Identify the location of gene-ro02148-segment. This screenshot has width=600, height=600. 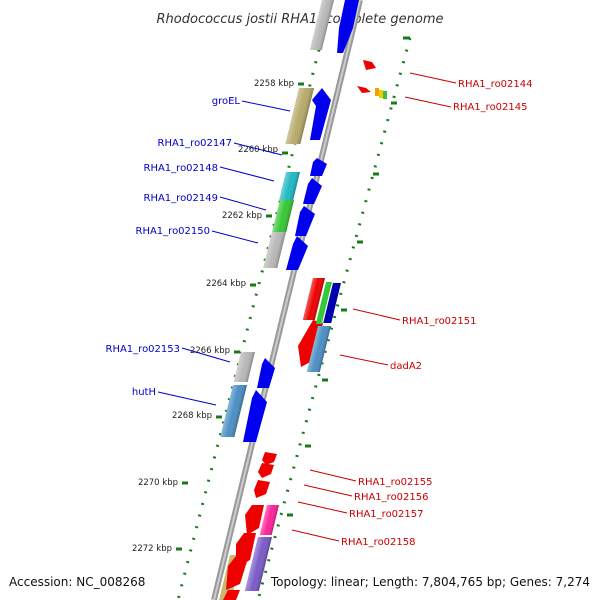
(289, 186).